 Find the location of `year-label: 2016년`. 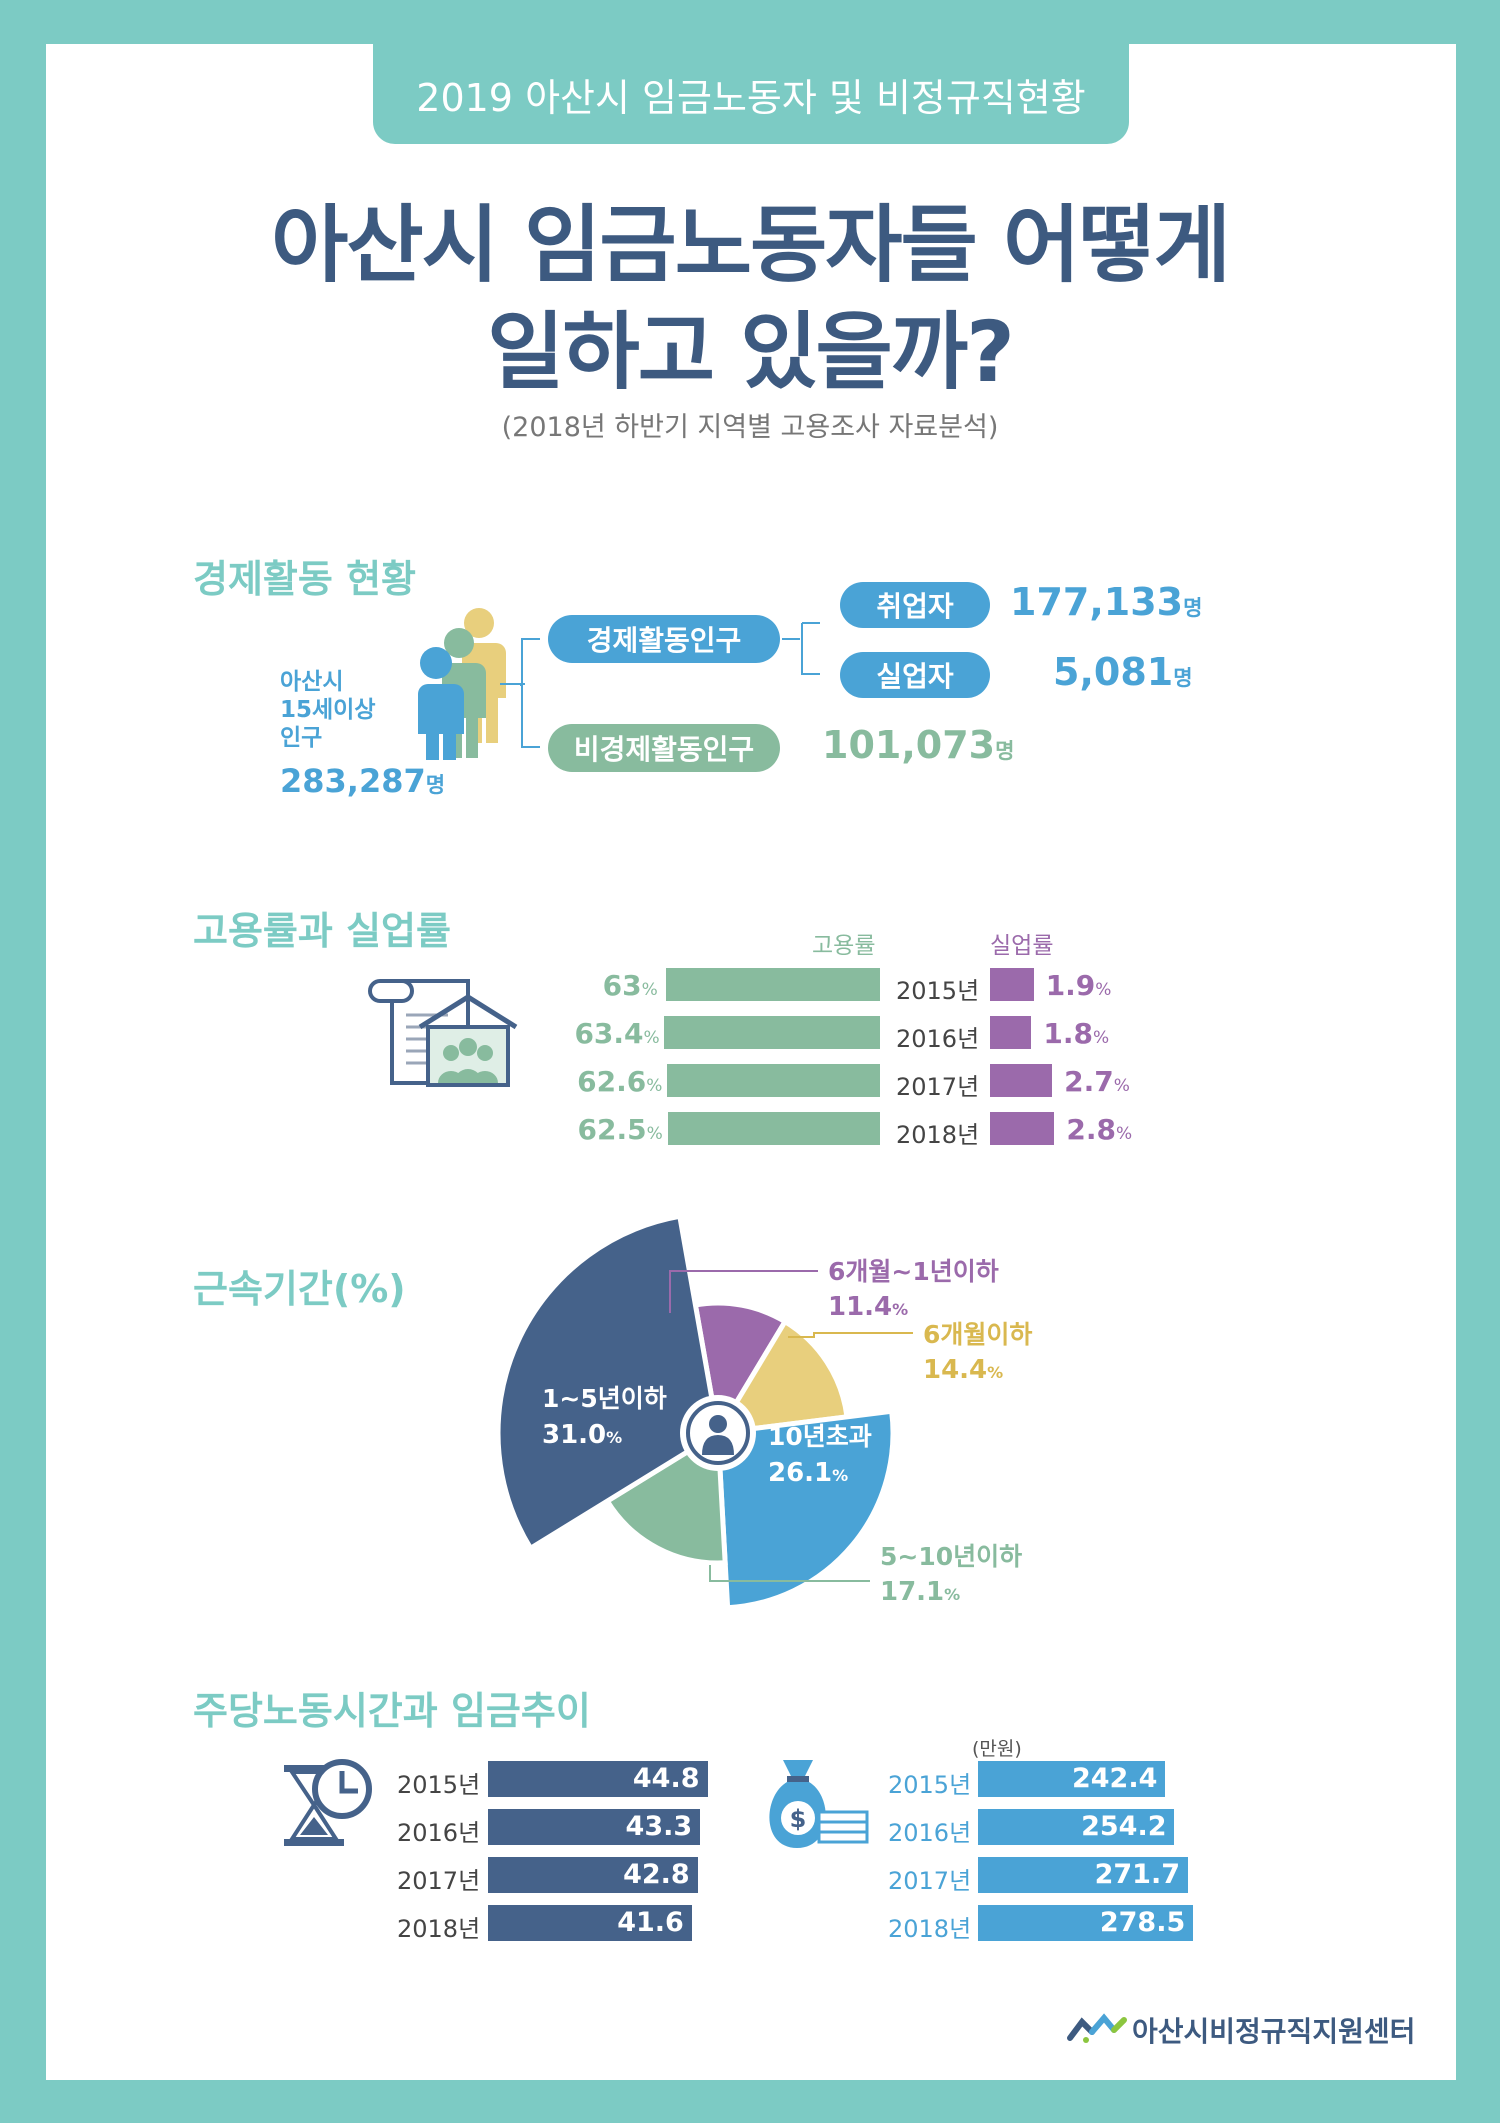

year-label: 2016년 is located at coordinates (938, 1039).